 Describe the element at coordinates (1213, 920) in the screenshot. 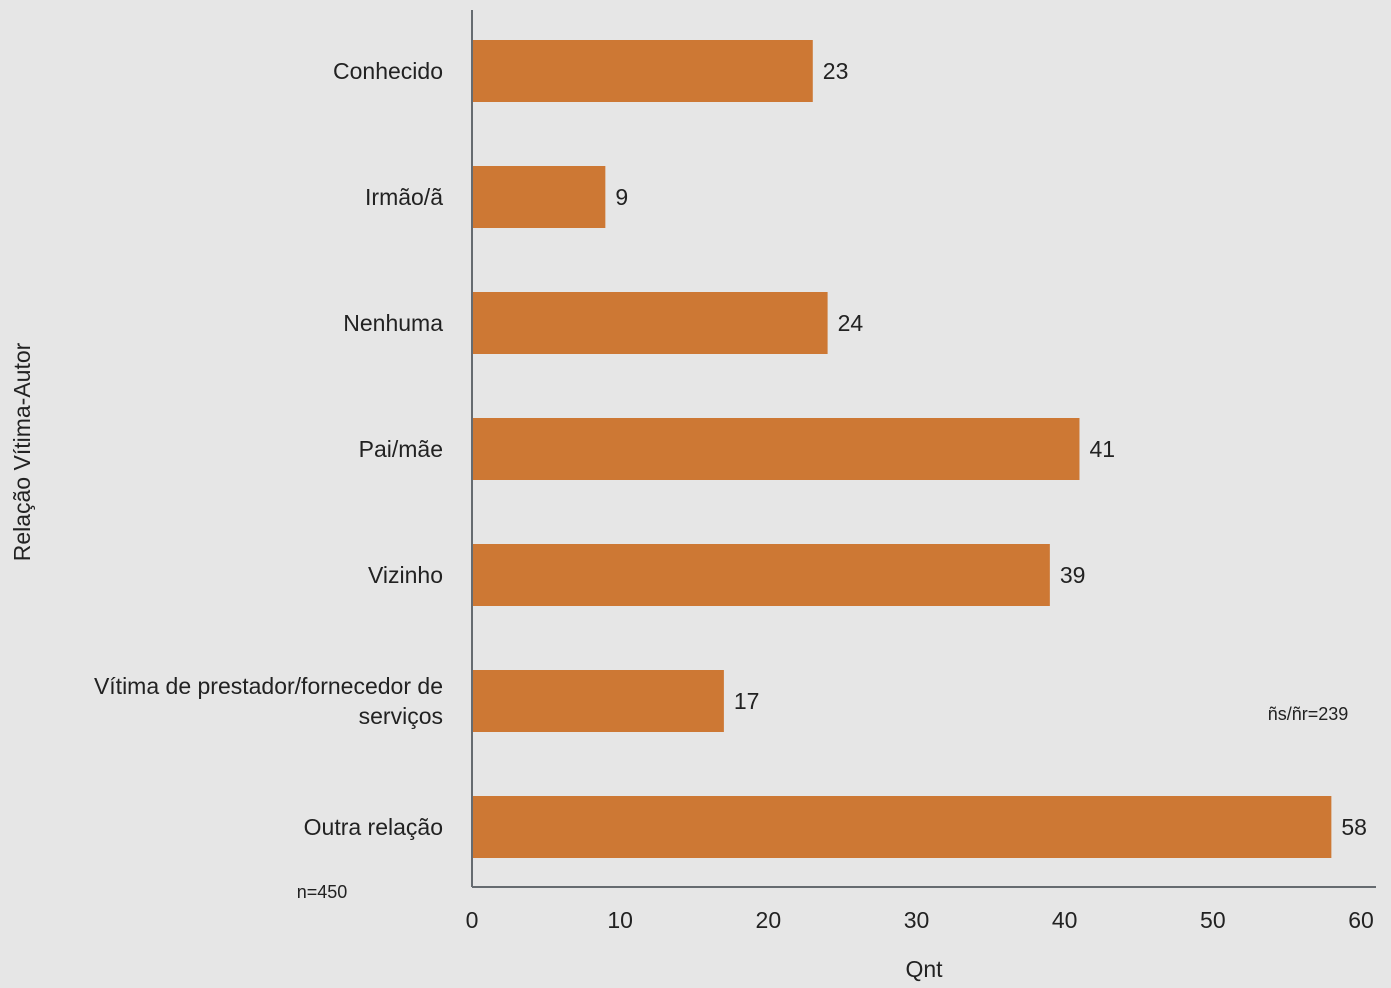

I see `x-tick-label: 50` at that location.